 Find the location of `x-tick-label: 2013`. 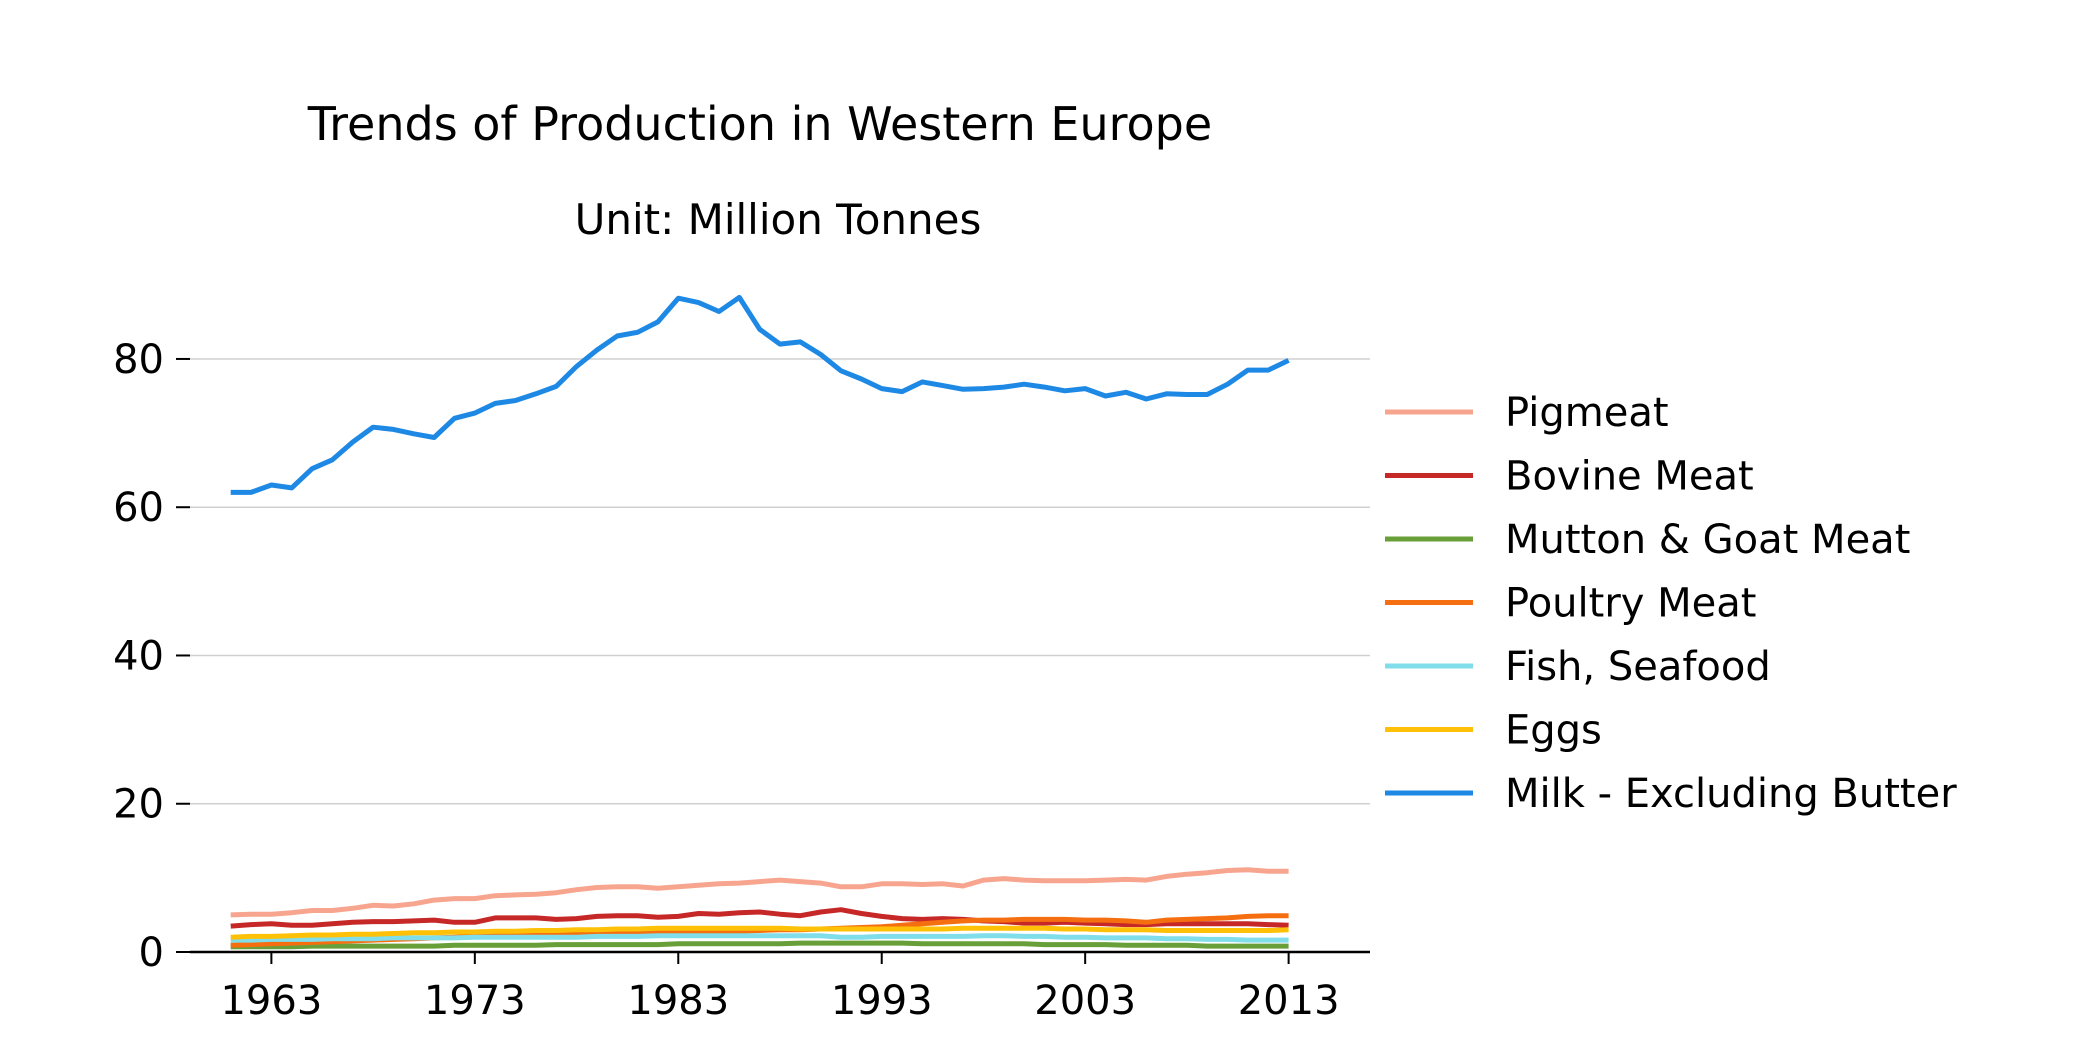

x-tick-label: 2013 is located at coordinates (1289, 1001).